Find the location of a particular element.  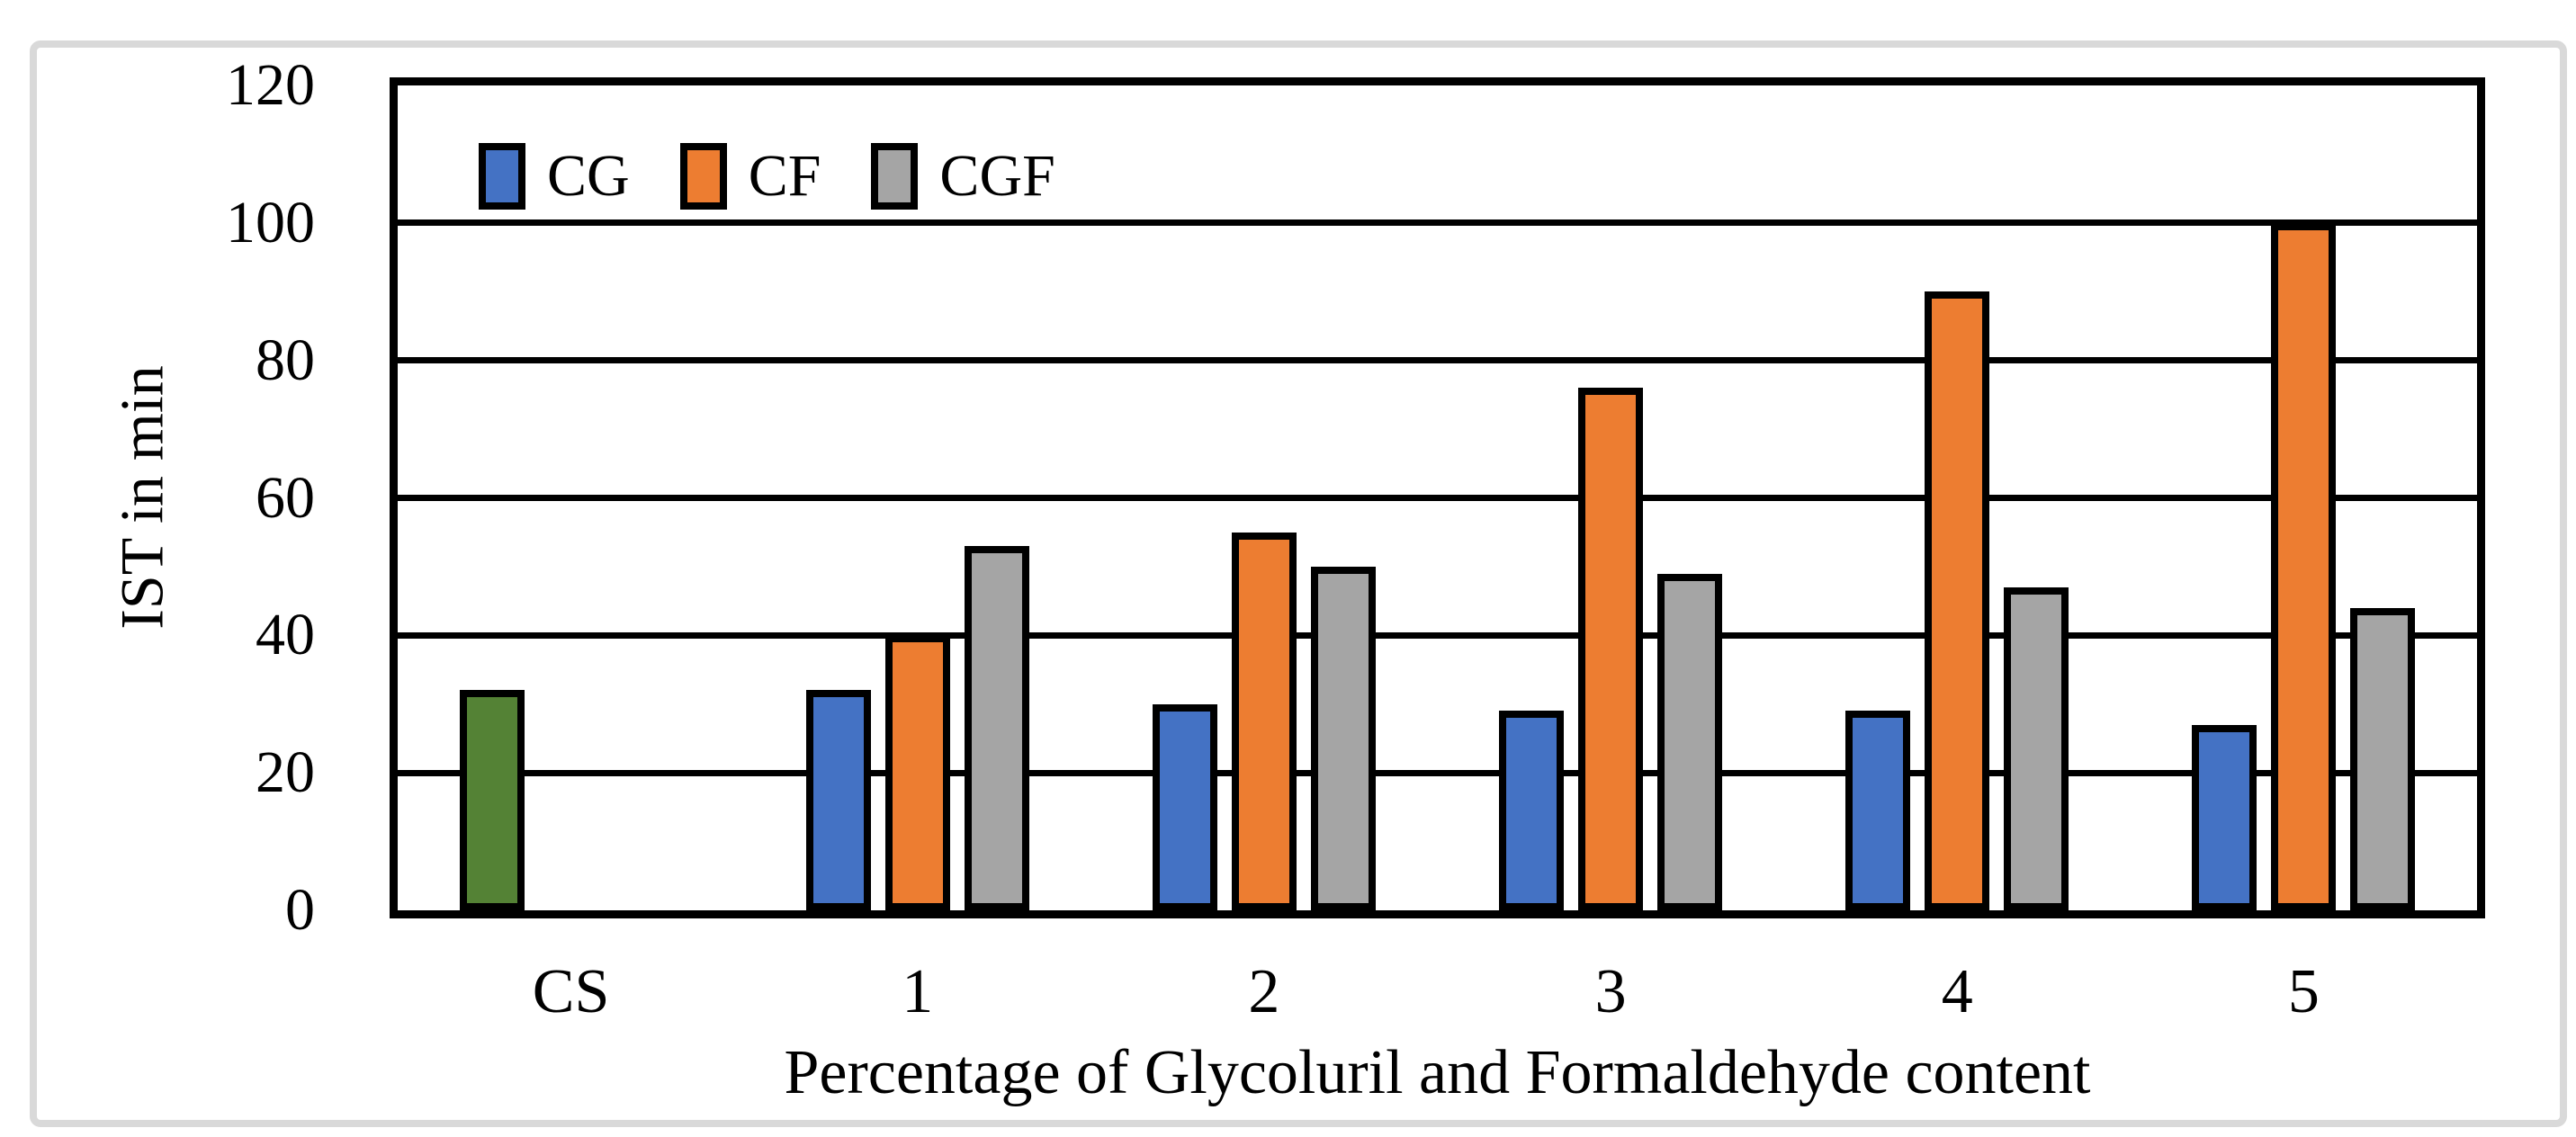

bar-3-CF is located at coordinates (1611, 649).